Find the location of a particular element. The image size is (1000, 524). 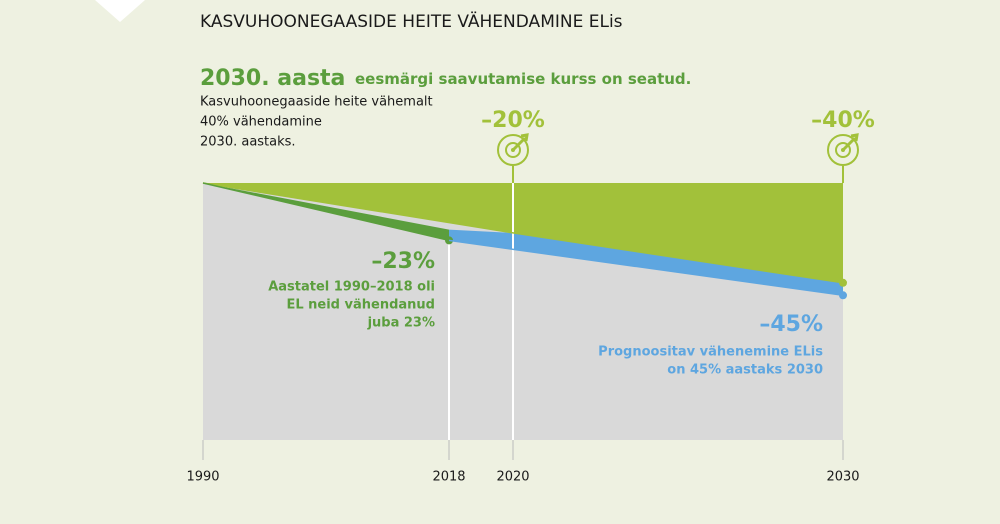

value-label: –23% is located at coordinates (403, 261).